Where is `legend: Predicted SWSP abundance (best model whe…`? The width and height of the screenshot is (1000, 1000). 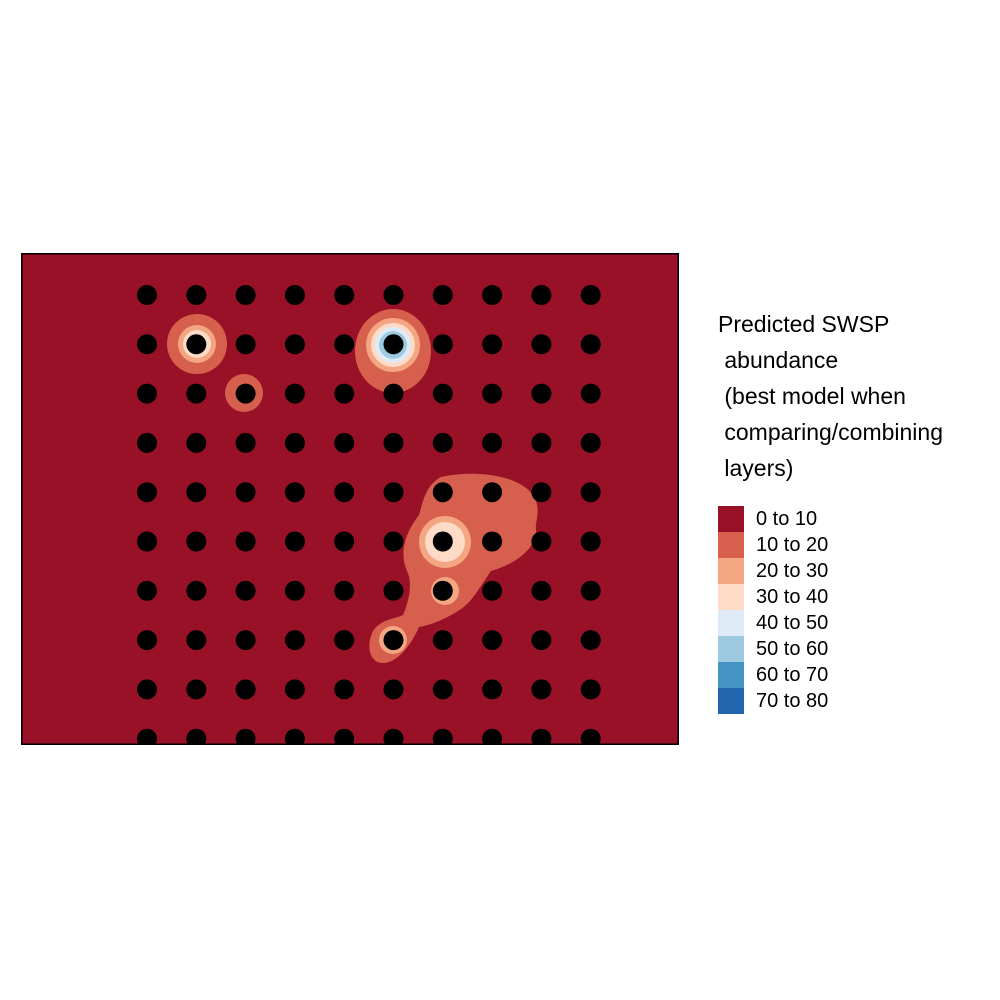 legend: Predicted SWSP abundance (best model whe… is located at coordinates (858, 510).